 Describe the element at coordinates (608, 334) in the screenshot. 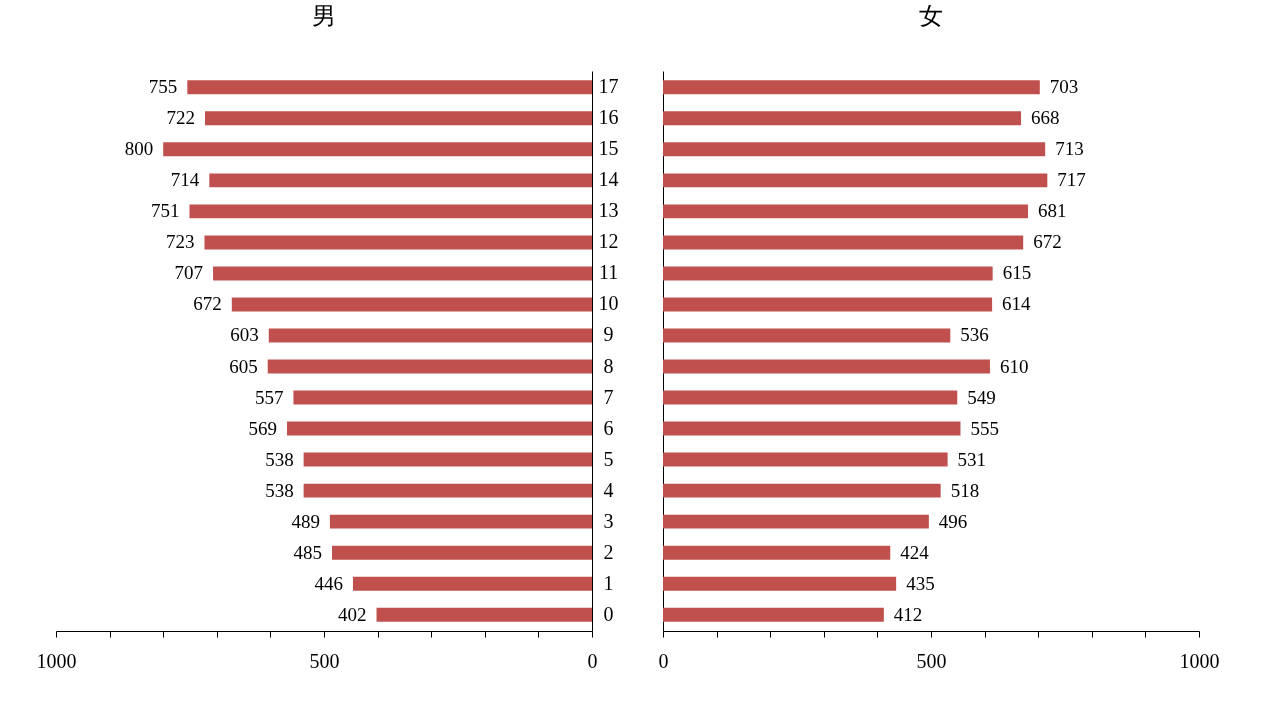

I see `y-tick-label: 9` at that location.